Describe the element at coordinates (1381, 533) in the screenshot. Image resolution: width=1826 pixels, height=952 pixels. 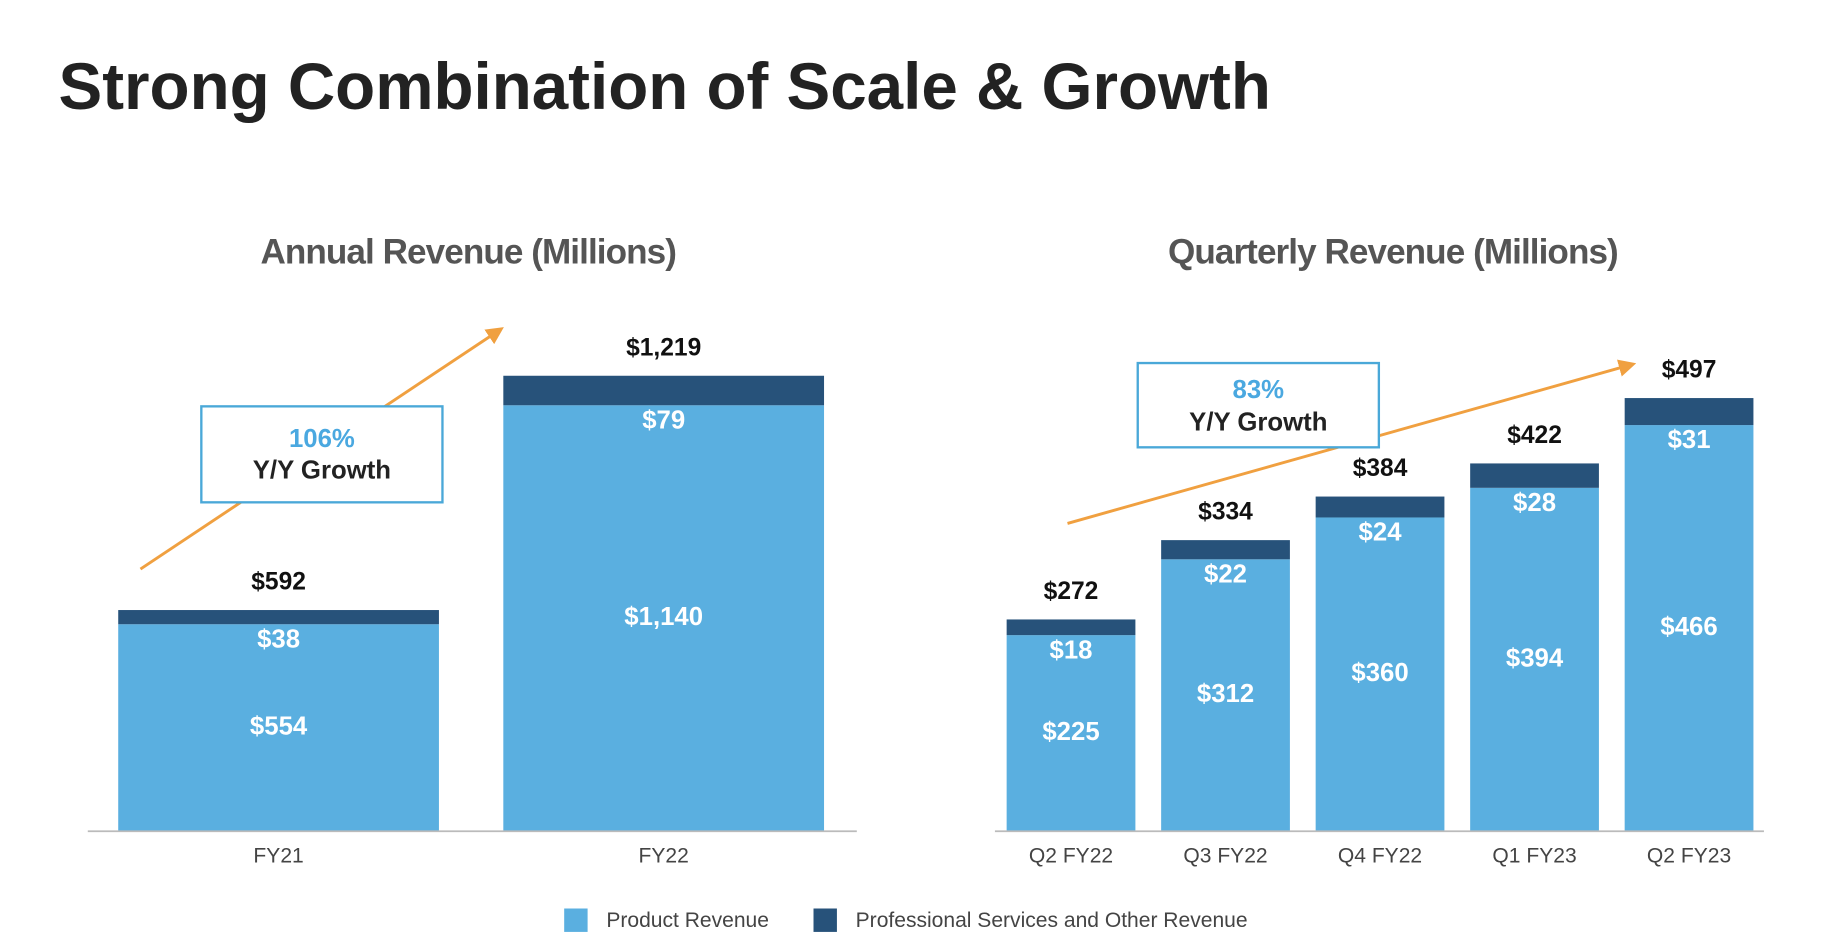
I see `value-label: $24` at that location.